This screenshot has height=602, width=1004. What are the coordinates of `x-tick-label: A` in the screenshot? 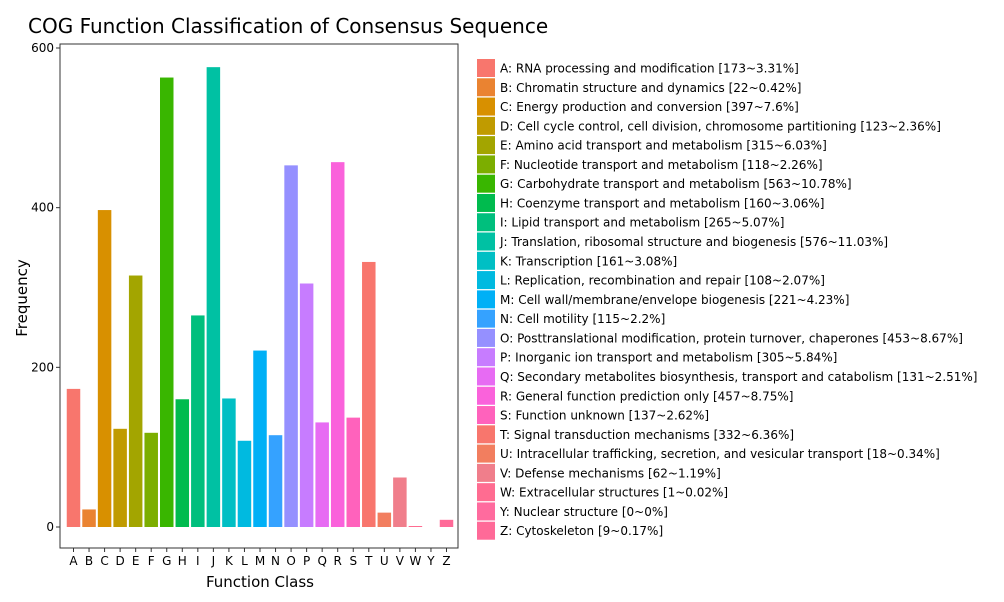 It's located at (73, 561).